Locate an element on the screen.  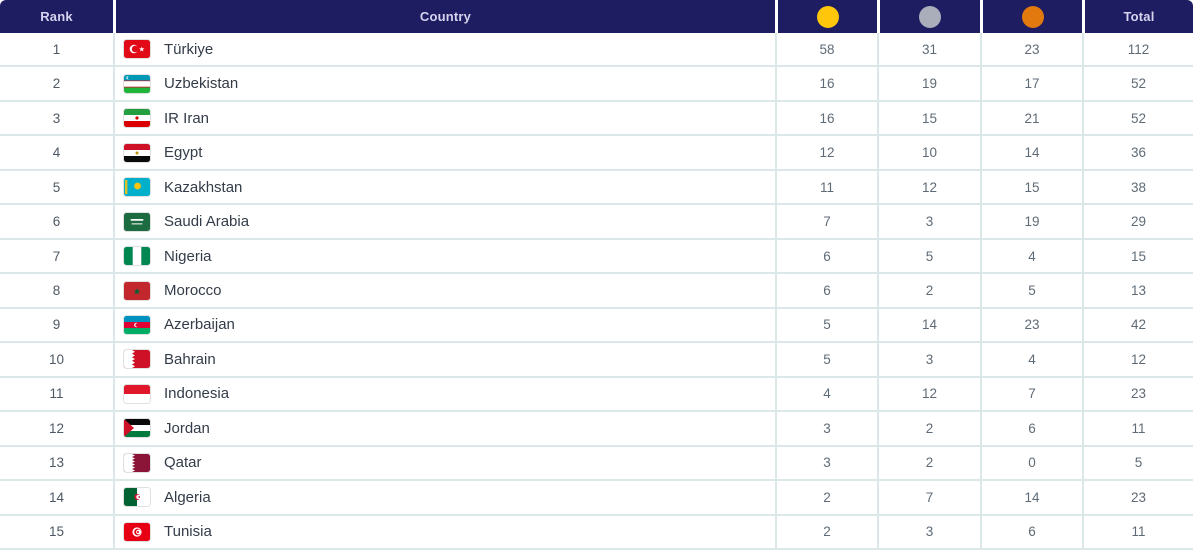
flag-uz-icon is located at coordinates (137, 83).